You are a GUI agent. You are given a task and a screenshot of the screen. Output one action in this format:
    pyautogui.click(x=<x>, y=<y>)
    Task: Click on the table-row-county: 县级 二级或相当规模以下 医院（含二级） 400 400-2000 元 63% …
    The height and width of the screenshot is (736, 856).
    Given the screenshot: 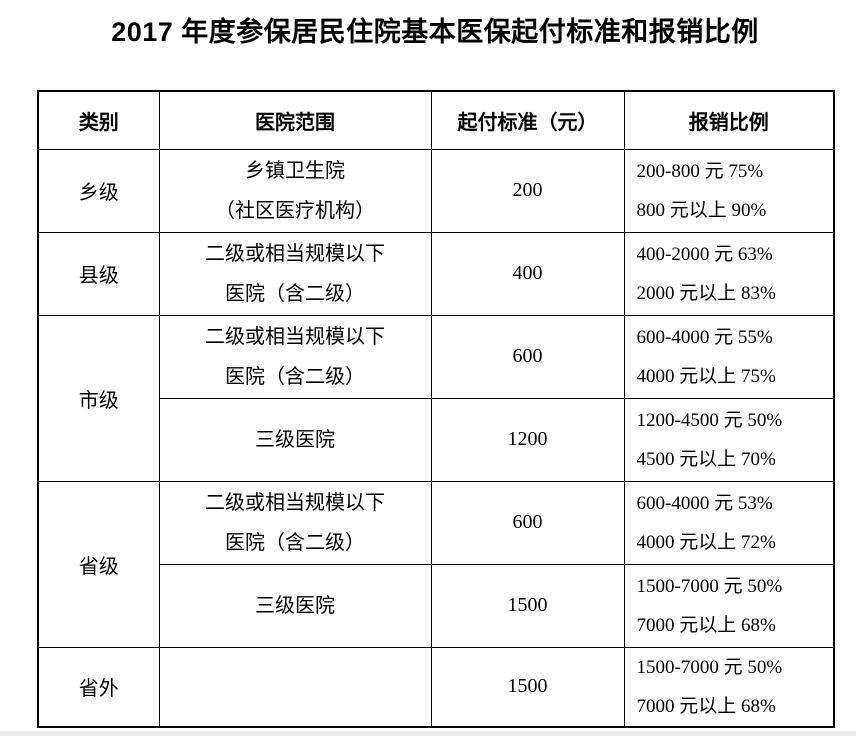 What is the action you would take?
    pyautogui.click(x=436, y=273)
    